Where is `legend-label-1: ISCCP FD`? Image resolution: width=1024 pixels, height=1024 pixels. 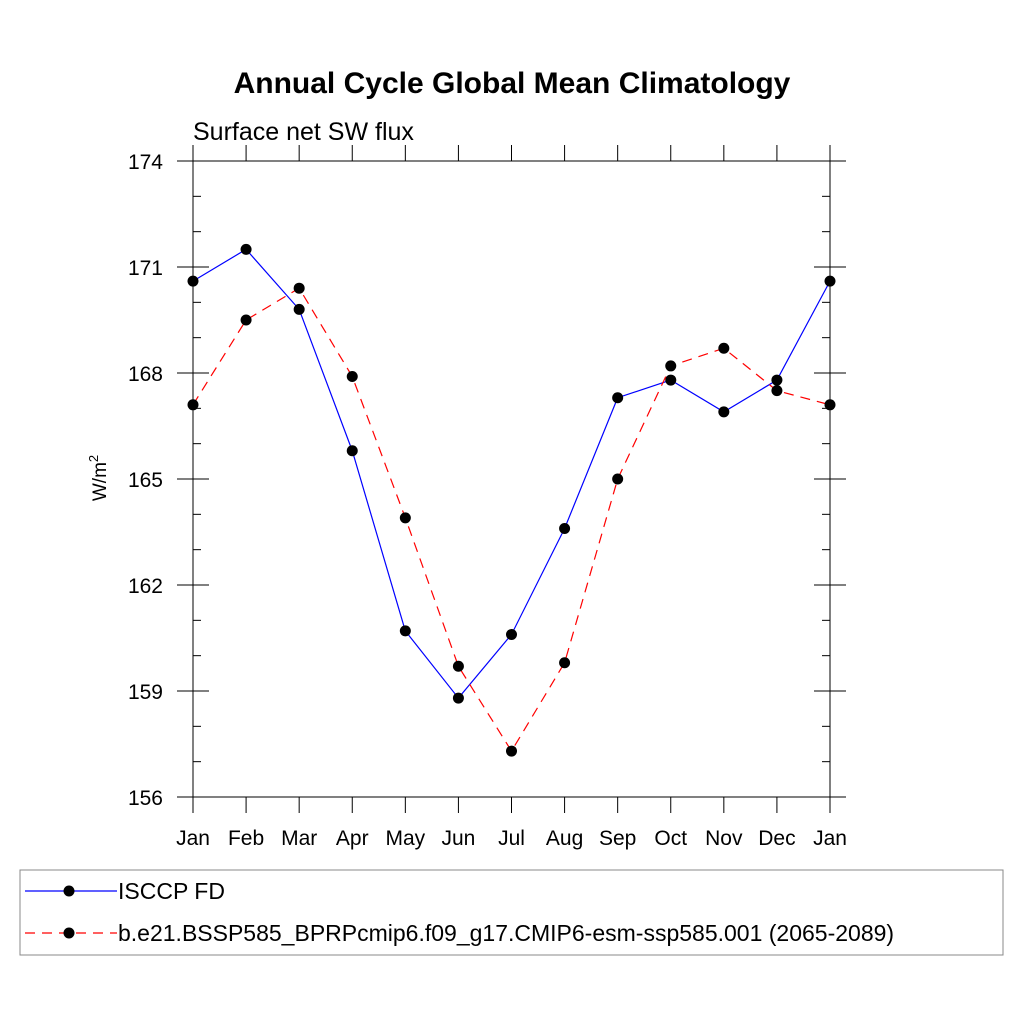
legend-label-1: ISCCP FD is located at coordinates (171, 891).